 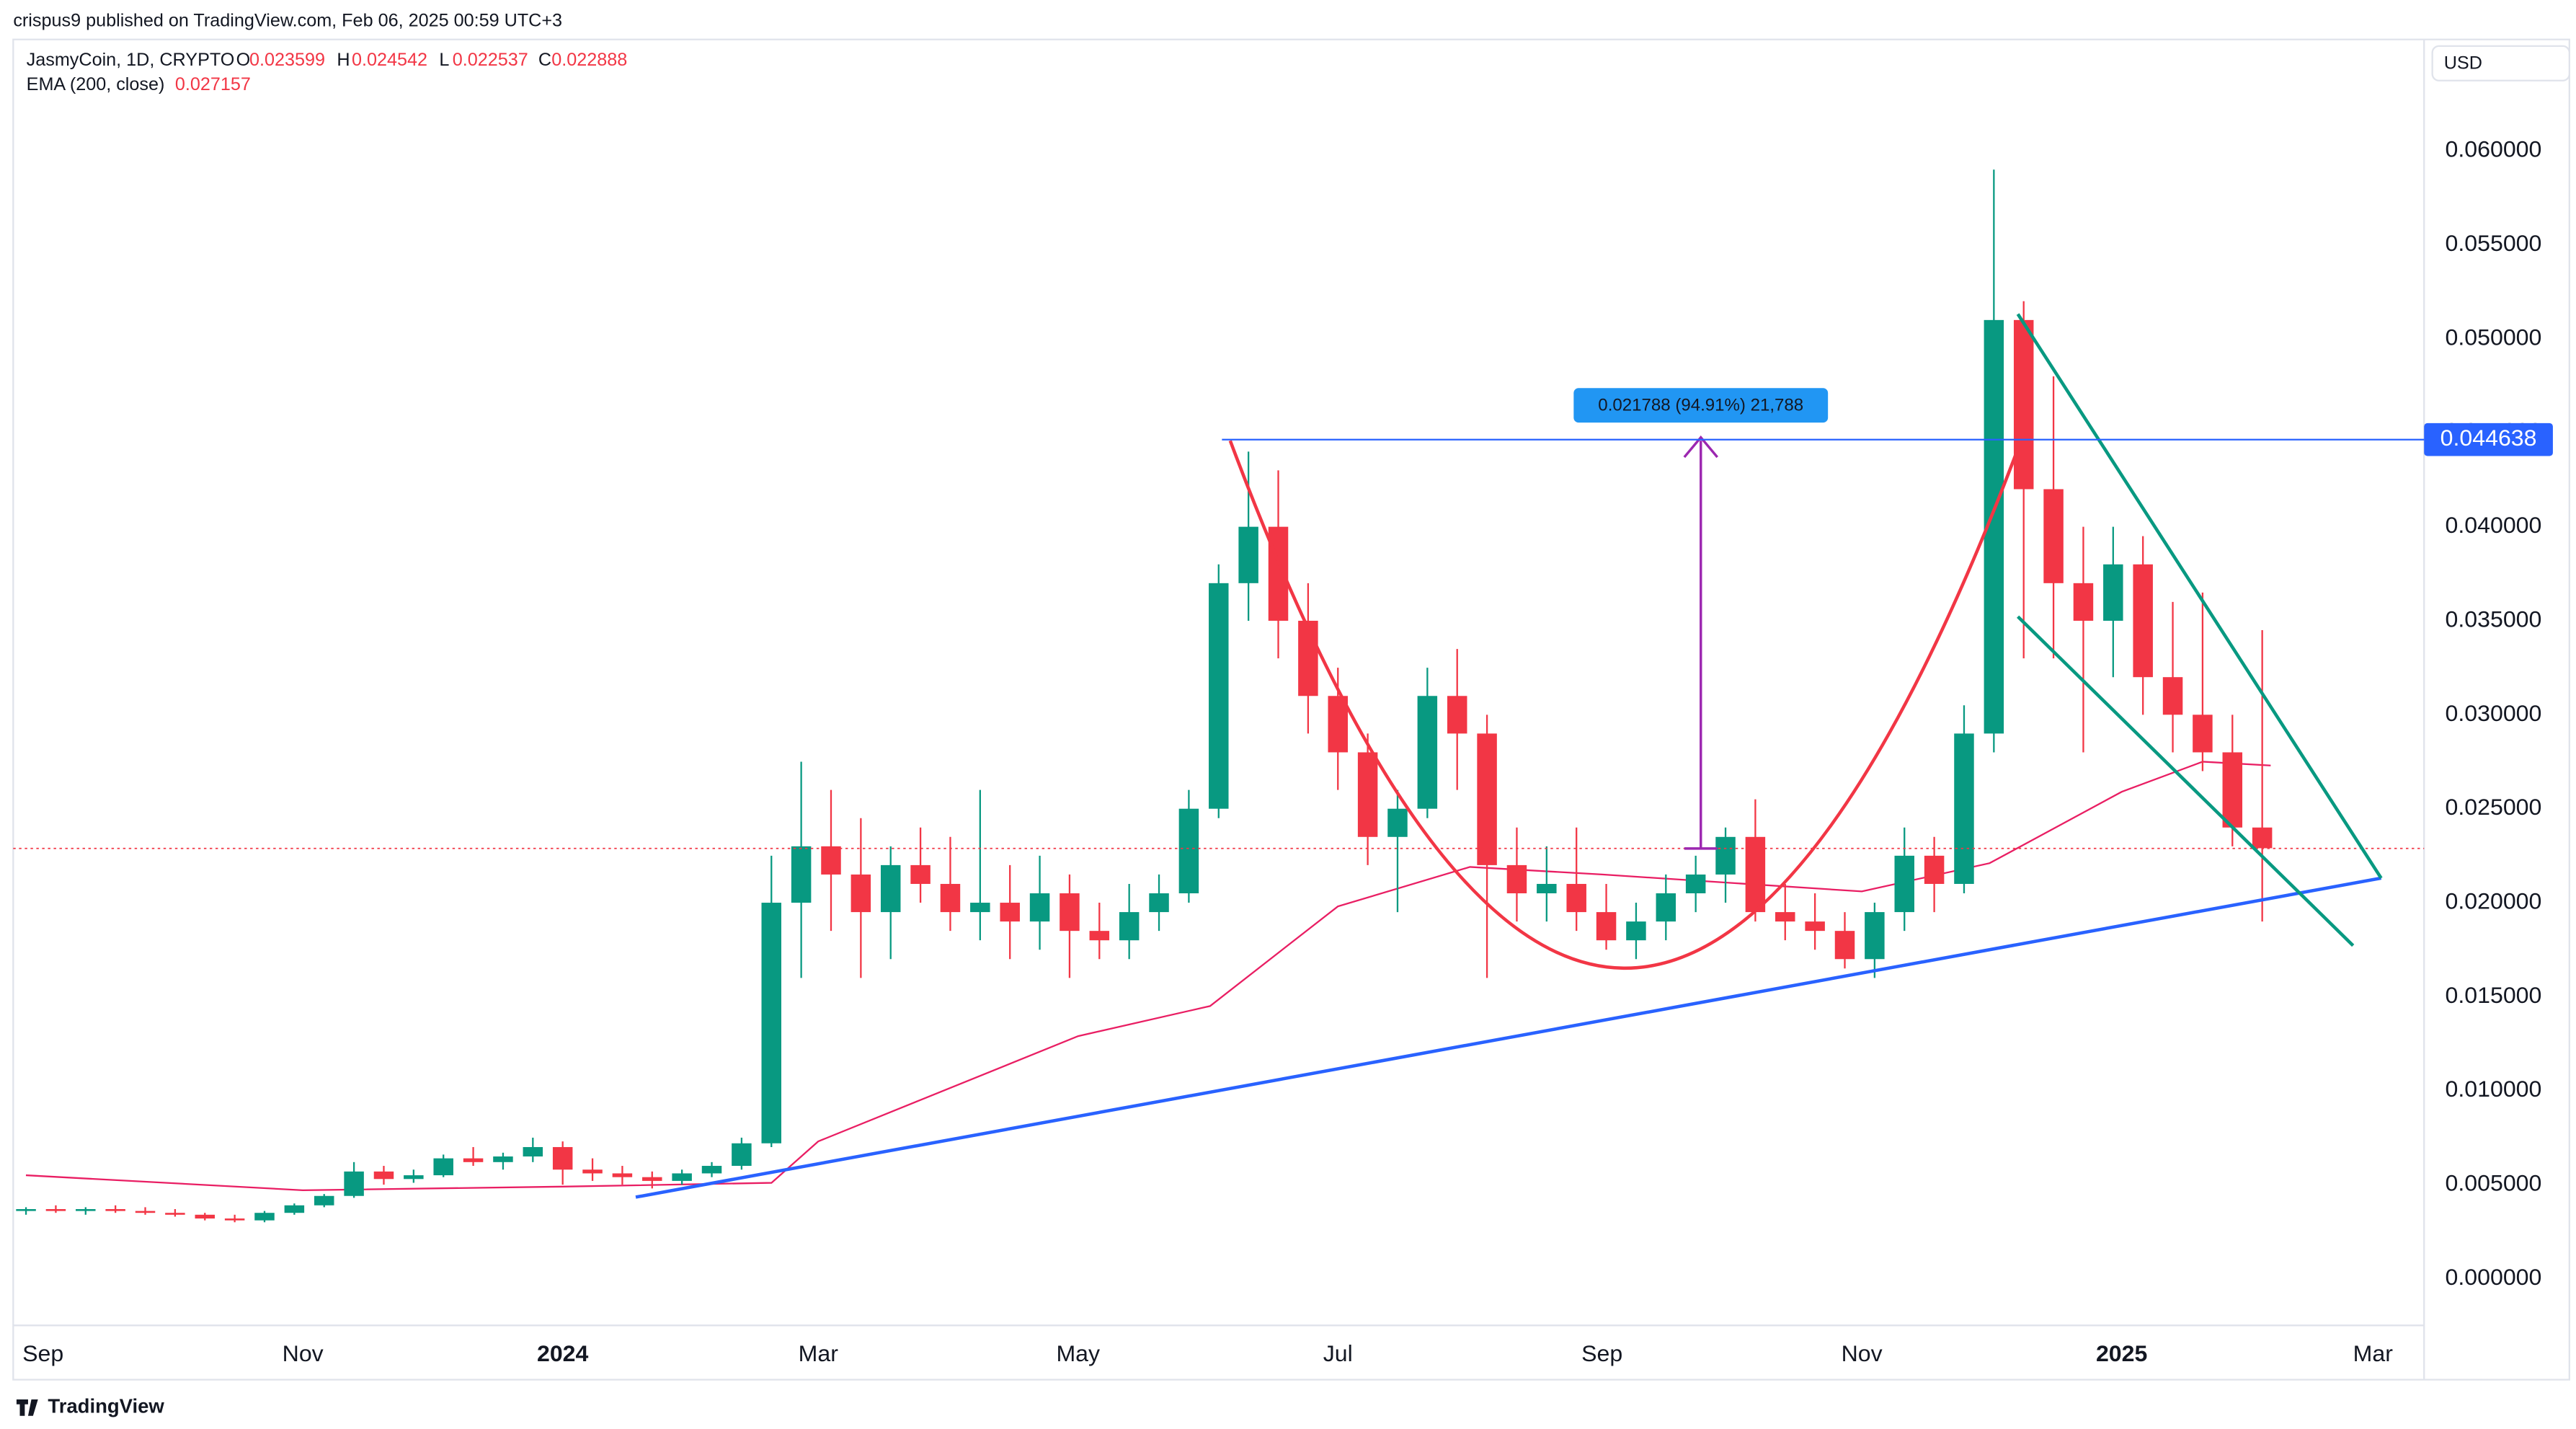 I want to click on ema-value: 0.027157, so click(x=213, y=84).